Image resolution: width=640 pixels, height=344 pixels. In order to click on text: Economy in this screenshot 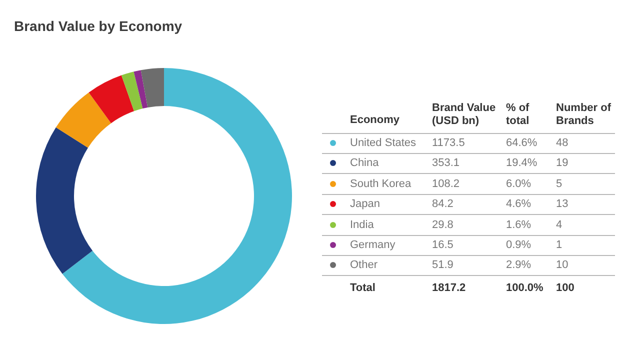, I will do `click(375, 120)`.